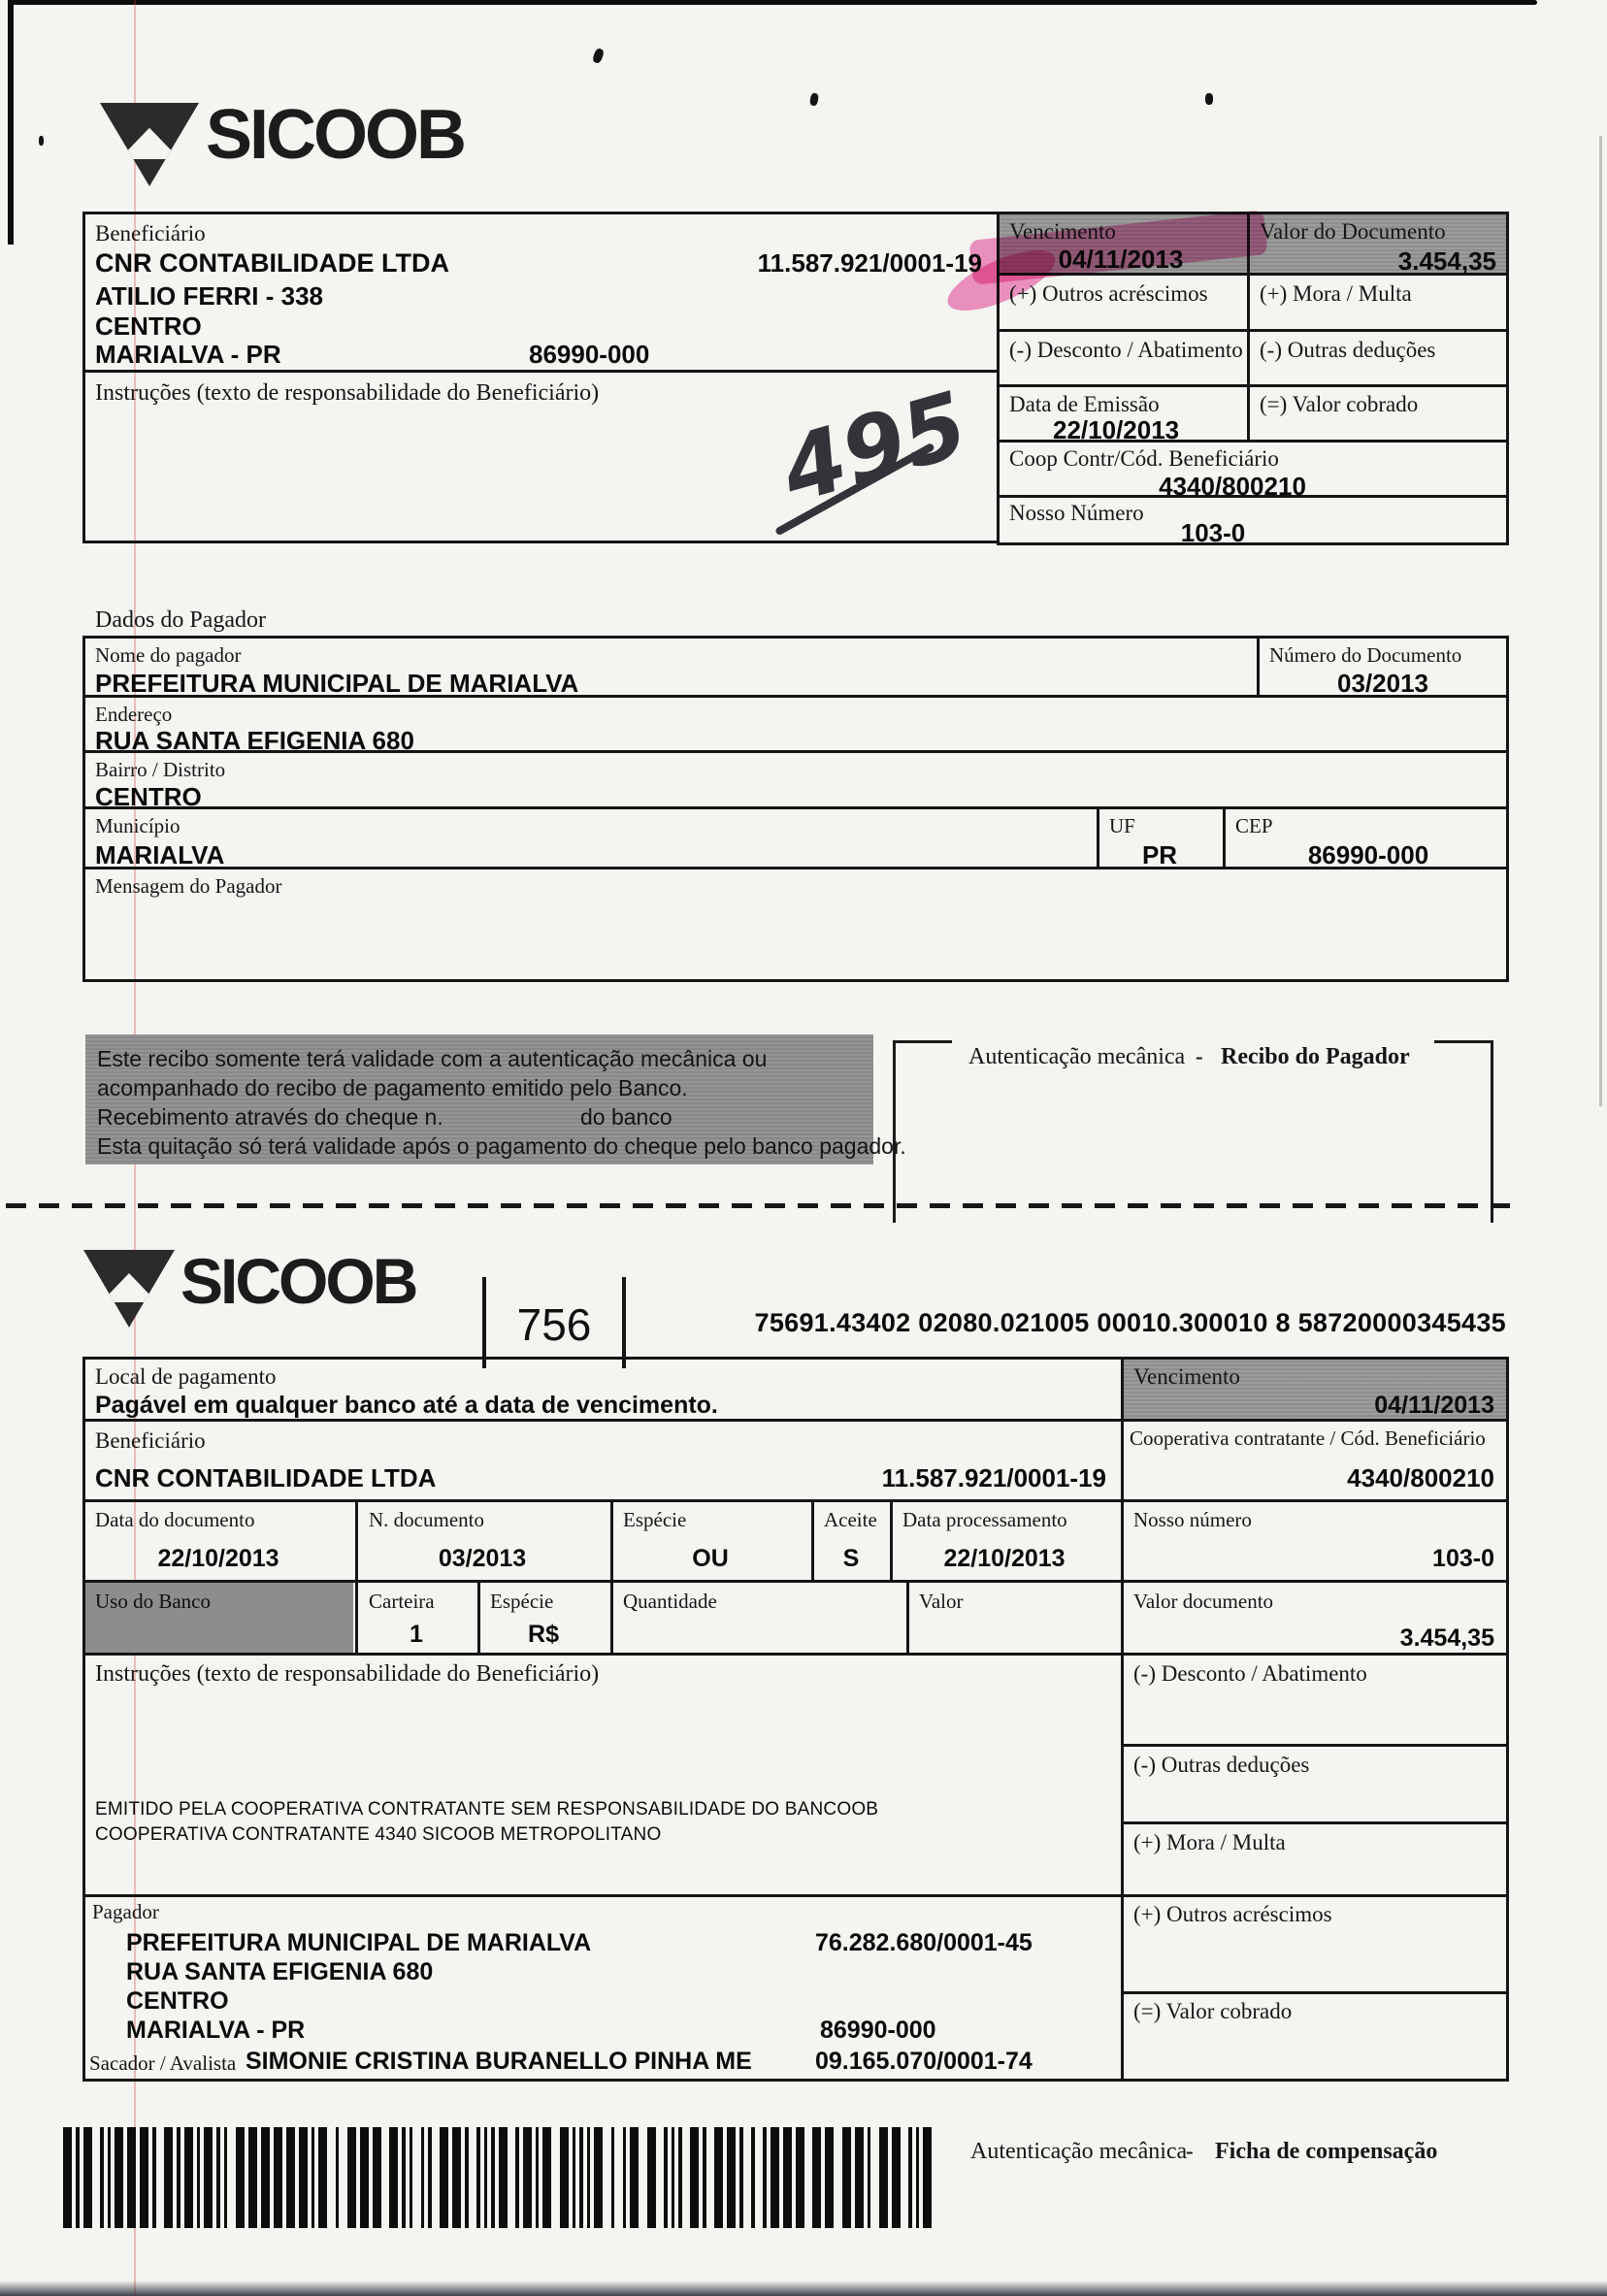 The width and height of the screenshot is (1607, 2296). What do you see at coordinates (175, 1519) in the screenshot?
I see `data-documento-label: Data do documento` at bounding box center [175, 1519].